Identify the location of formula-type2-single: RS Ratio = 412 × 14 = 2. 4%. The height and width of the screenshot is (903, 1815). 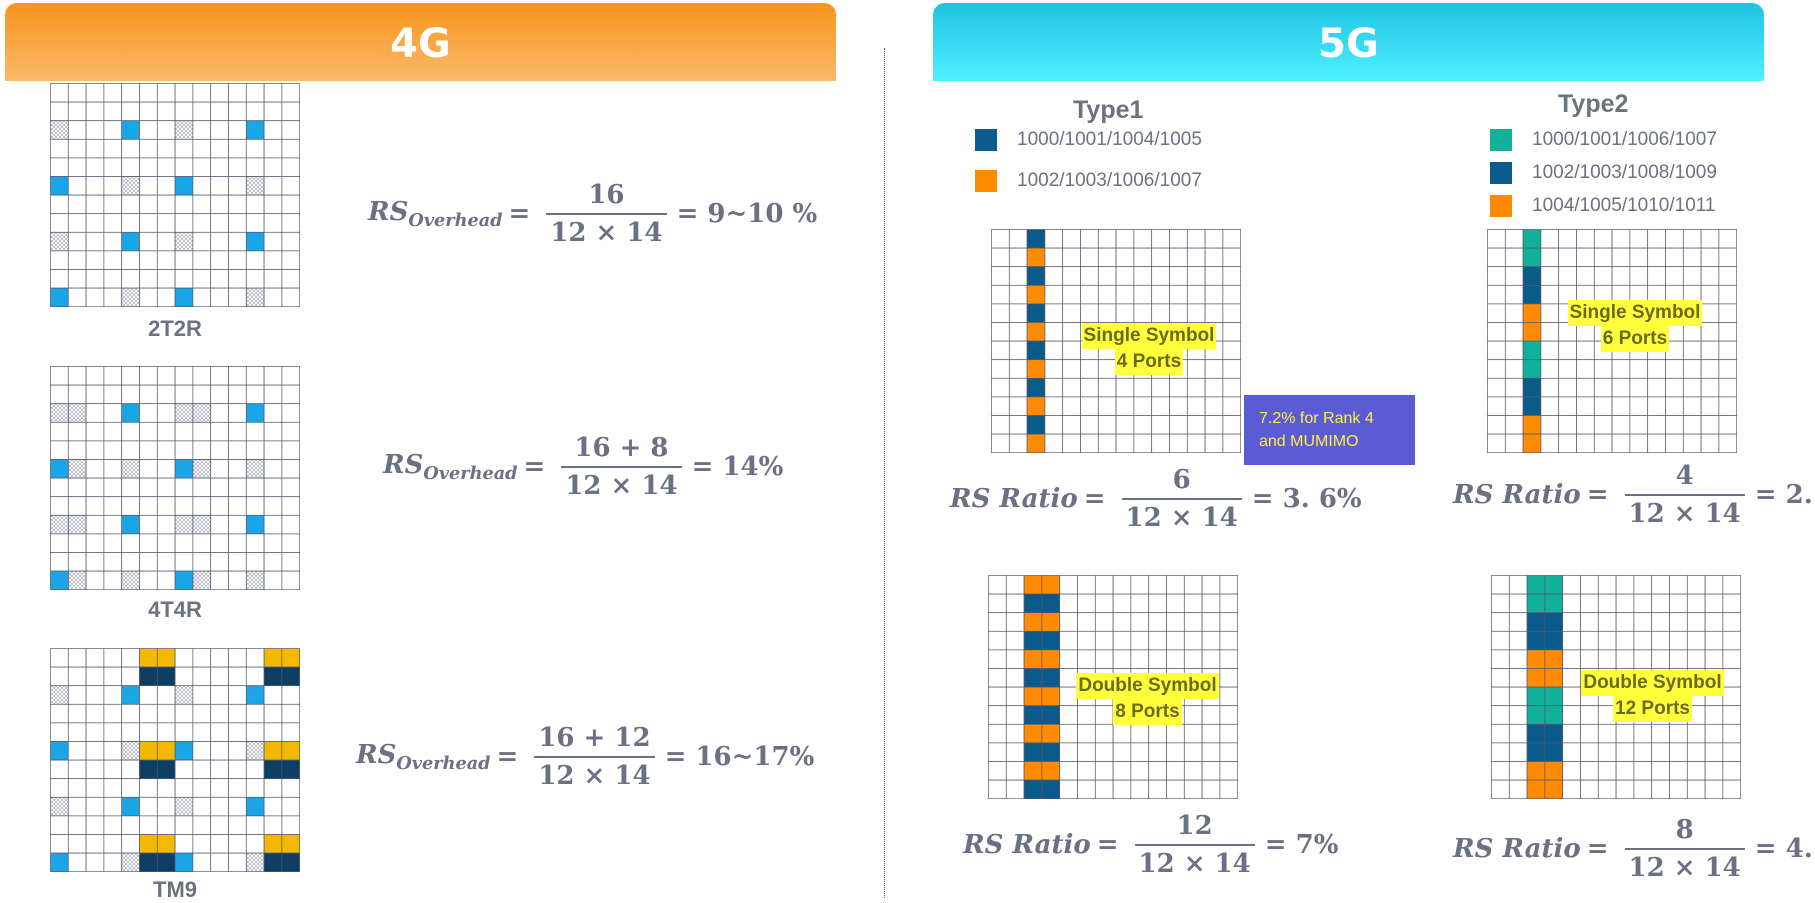
(1634, 495).